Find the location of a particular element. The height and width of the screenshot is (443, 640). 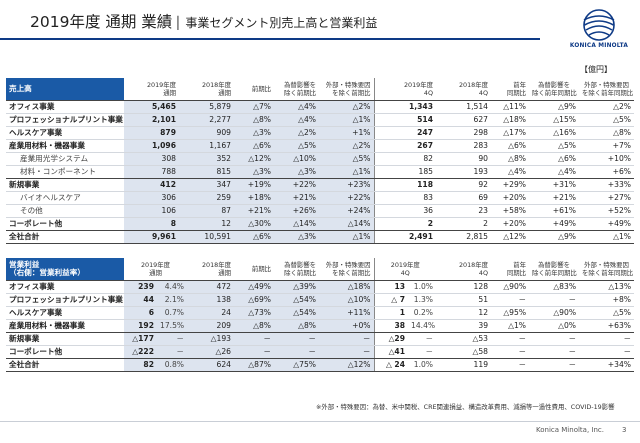

table-cell: 624 is located at coordinates (211, 365).